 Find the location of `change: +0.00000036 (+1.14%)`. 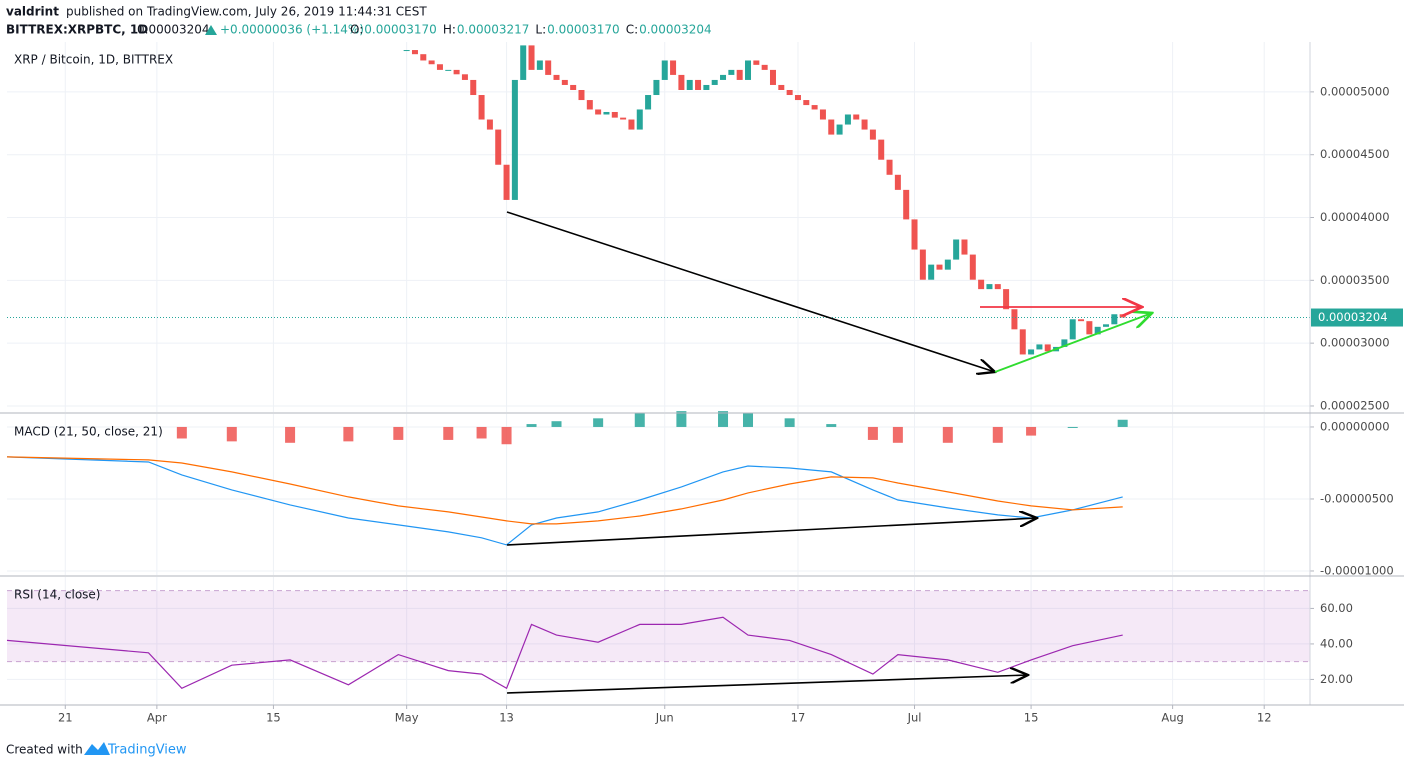

change: +0.00000036 (+1.14%) is located at coordinates (292, 30).